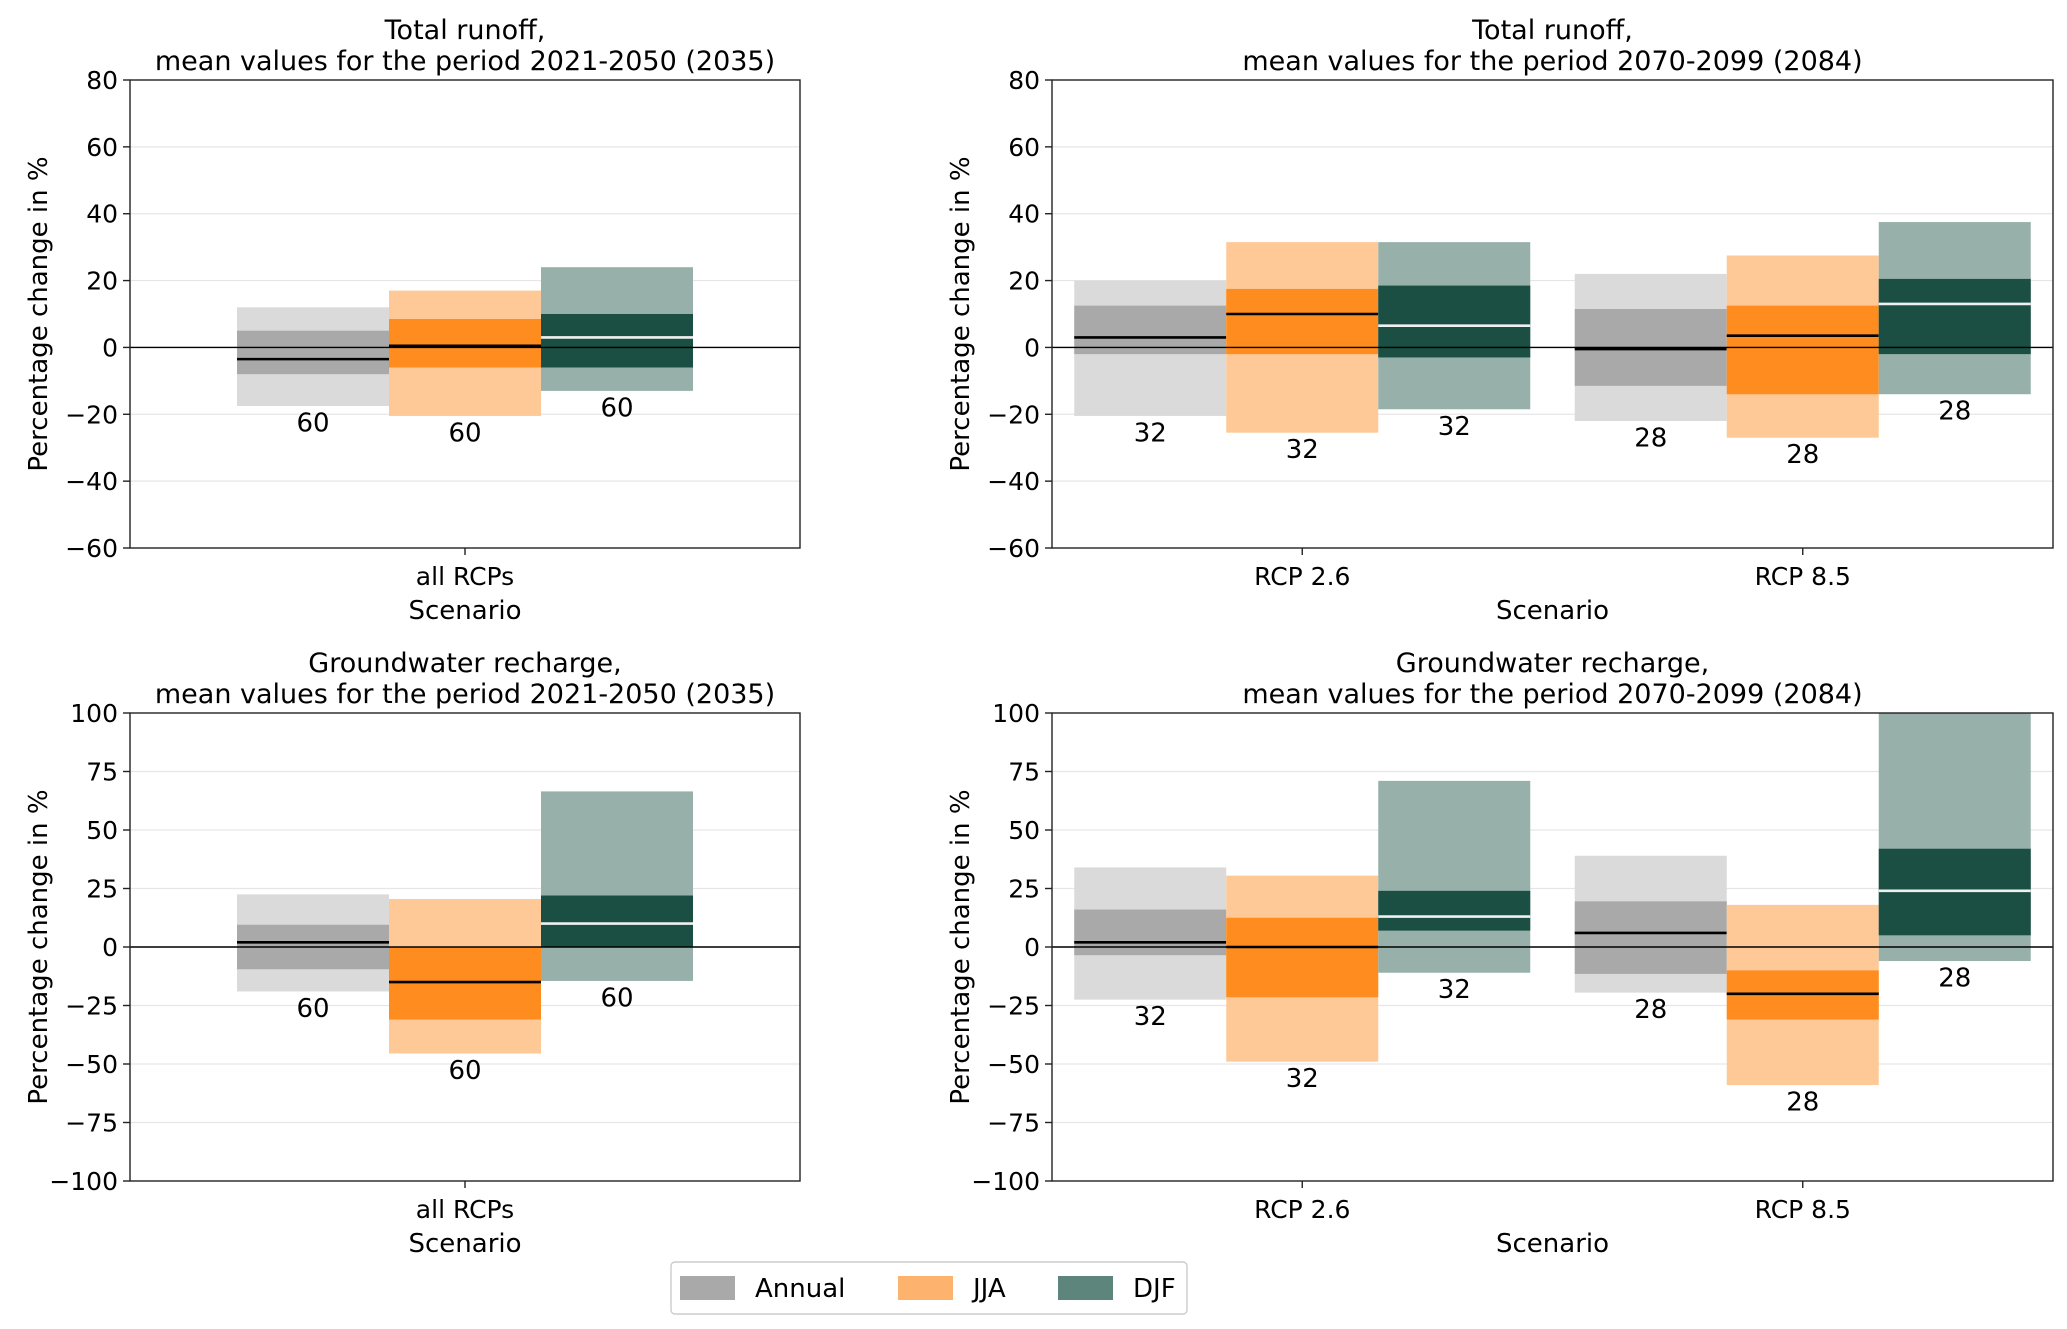 The image size is (2067, 1329). What do you see at coordinates (1013, 548) in the screenshot?
I see `y-tick-label: −60` at bounding box center [1013, 548].